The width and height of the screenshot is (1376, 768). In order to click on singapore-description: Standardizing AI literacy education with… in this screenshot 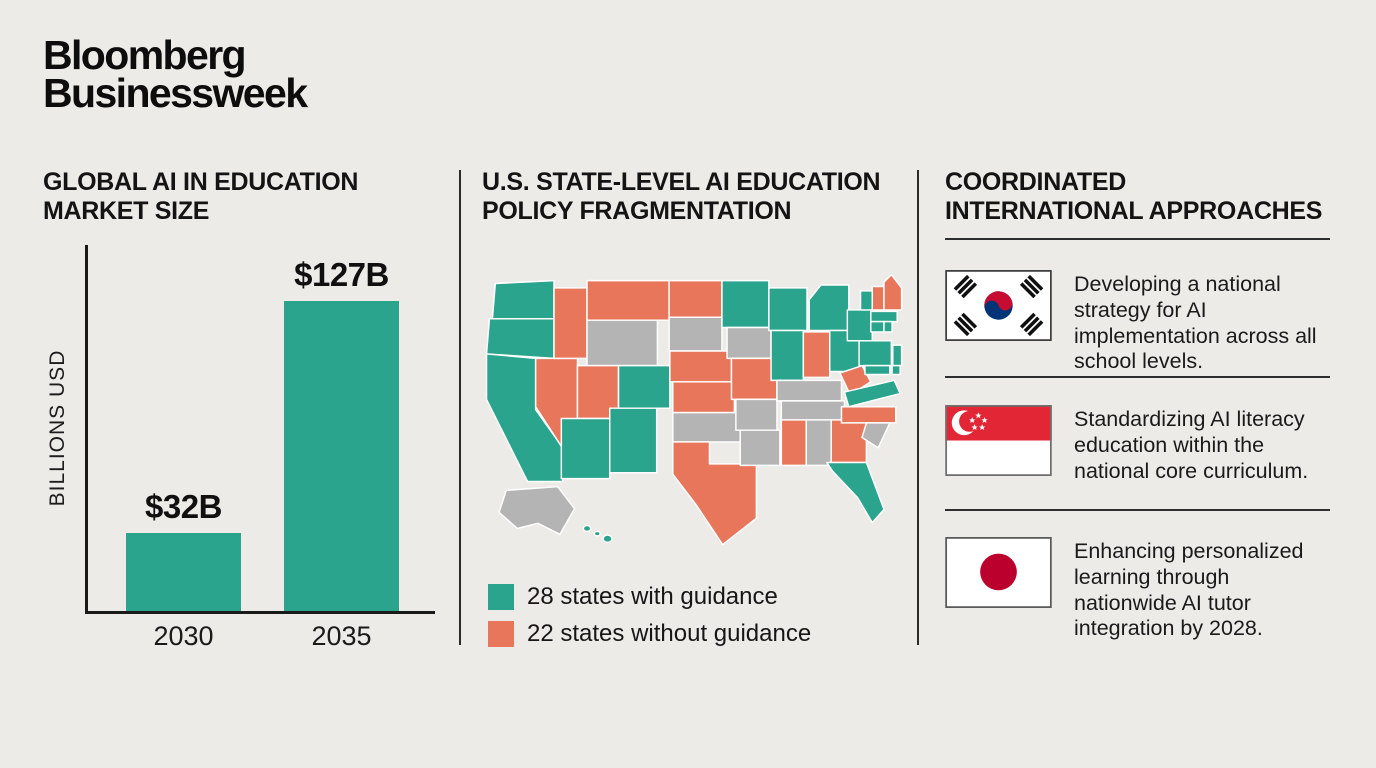, I will do `click(1191, 445)`.